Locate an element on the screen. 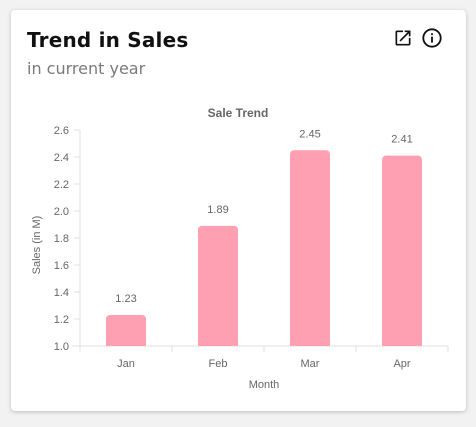 The width and height of the screenshot is (476, 427). y-tick-label: 2.6 is located at coordinates (61, 131).